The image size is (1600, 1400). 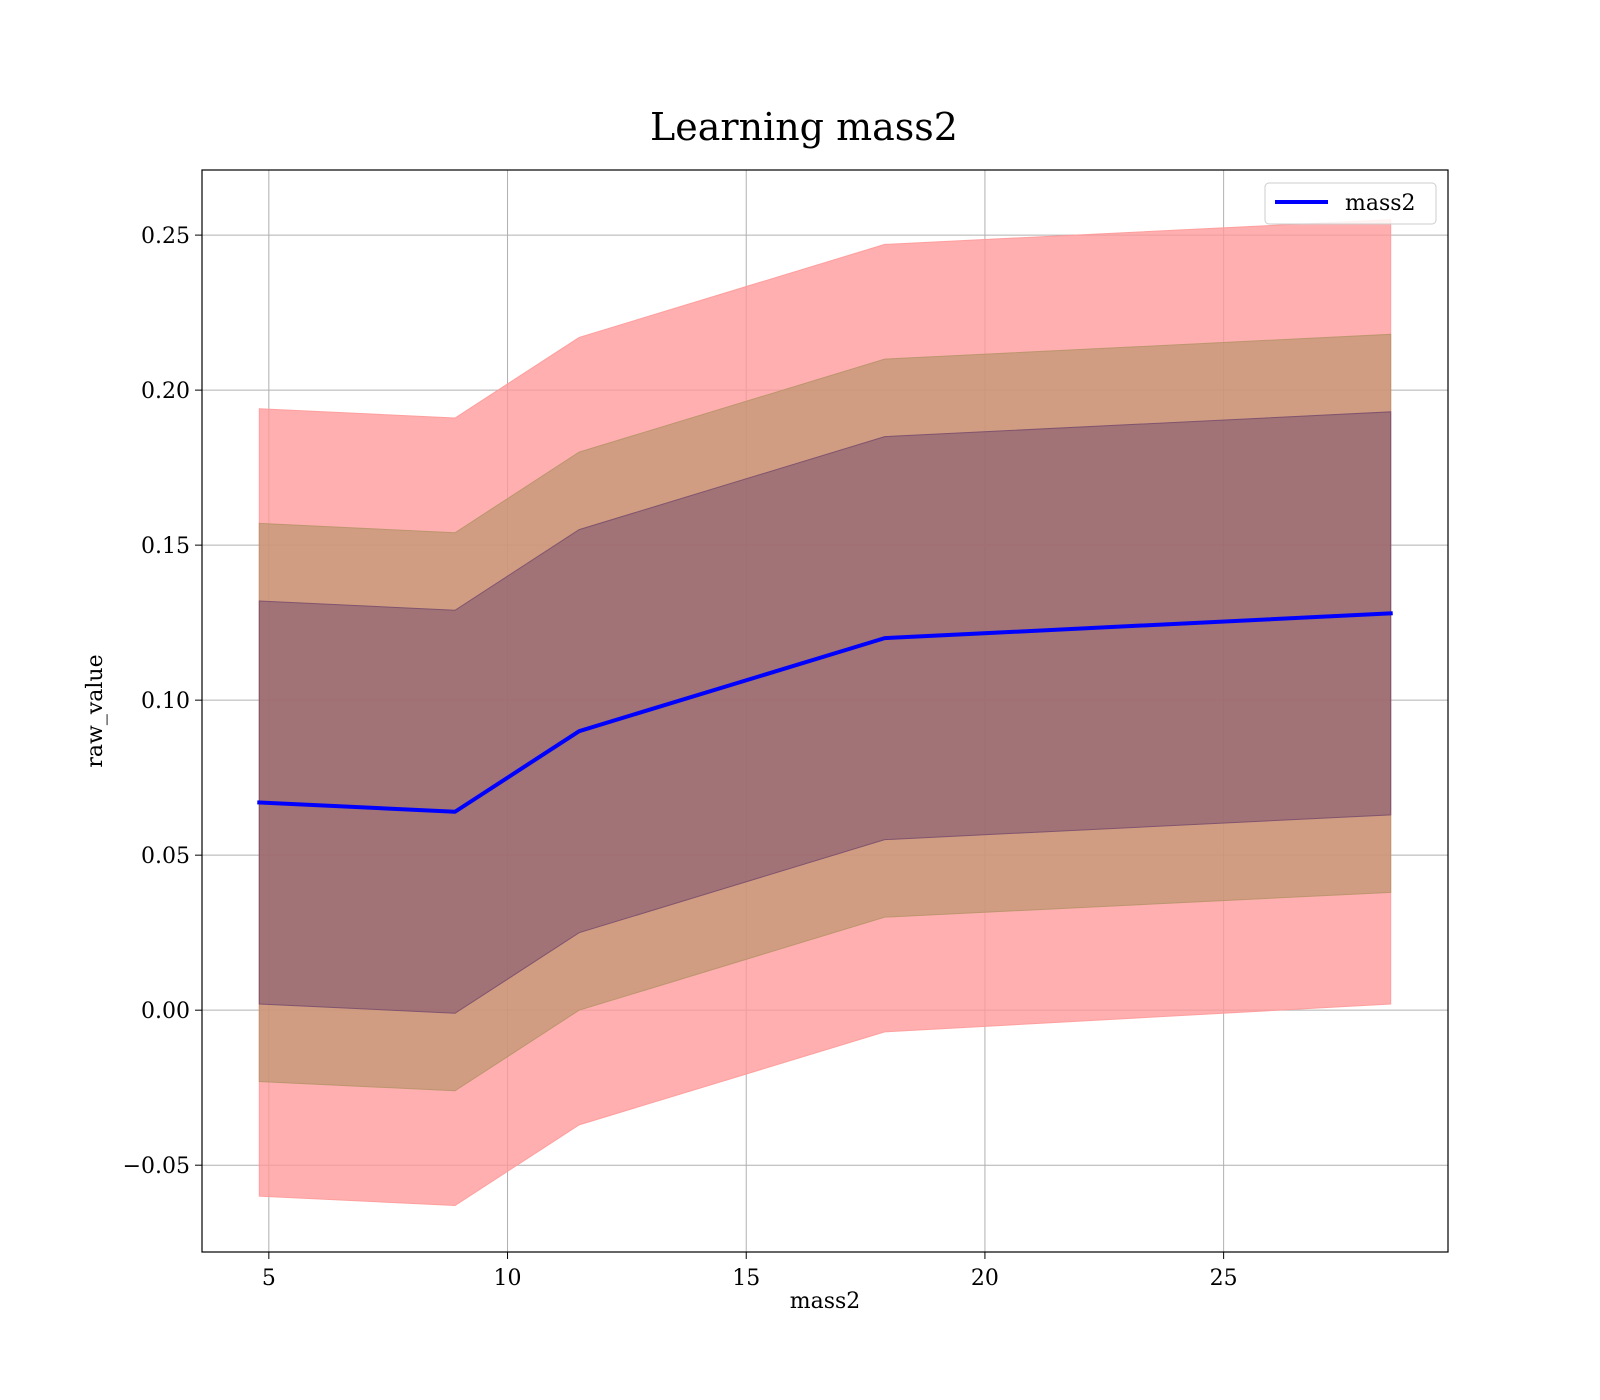 I want to click on chart-title: Learning mass2, so click(x=804, y=127).